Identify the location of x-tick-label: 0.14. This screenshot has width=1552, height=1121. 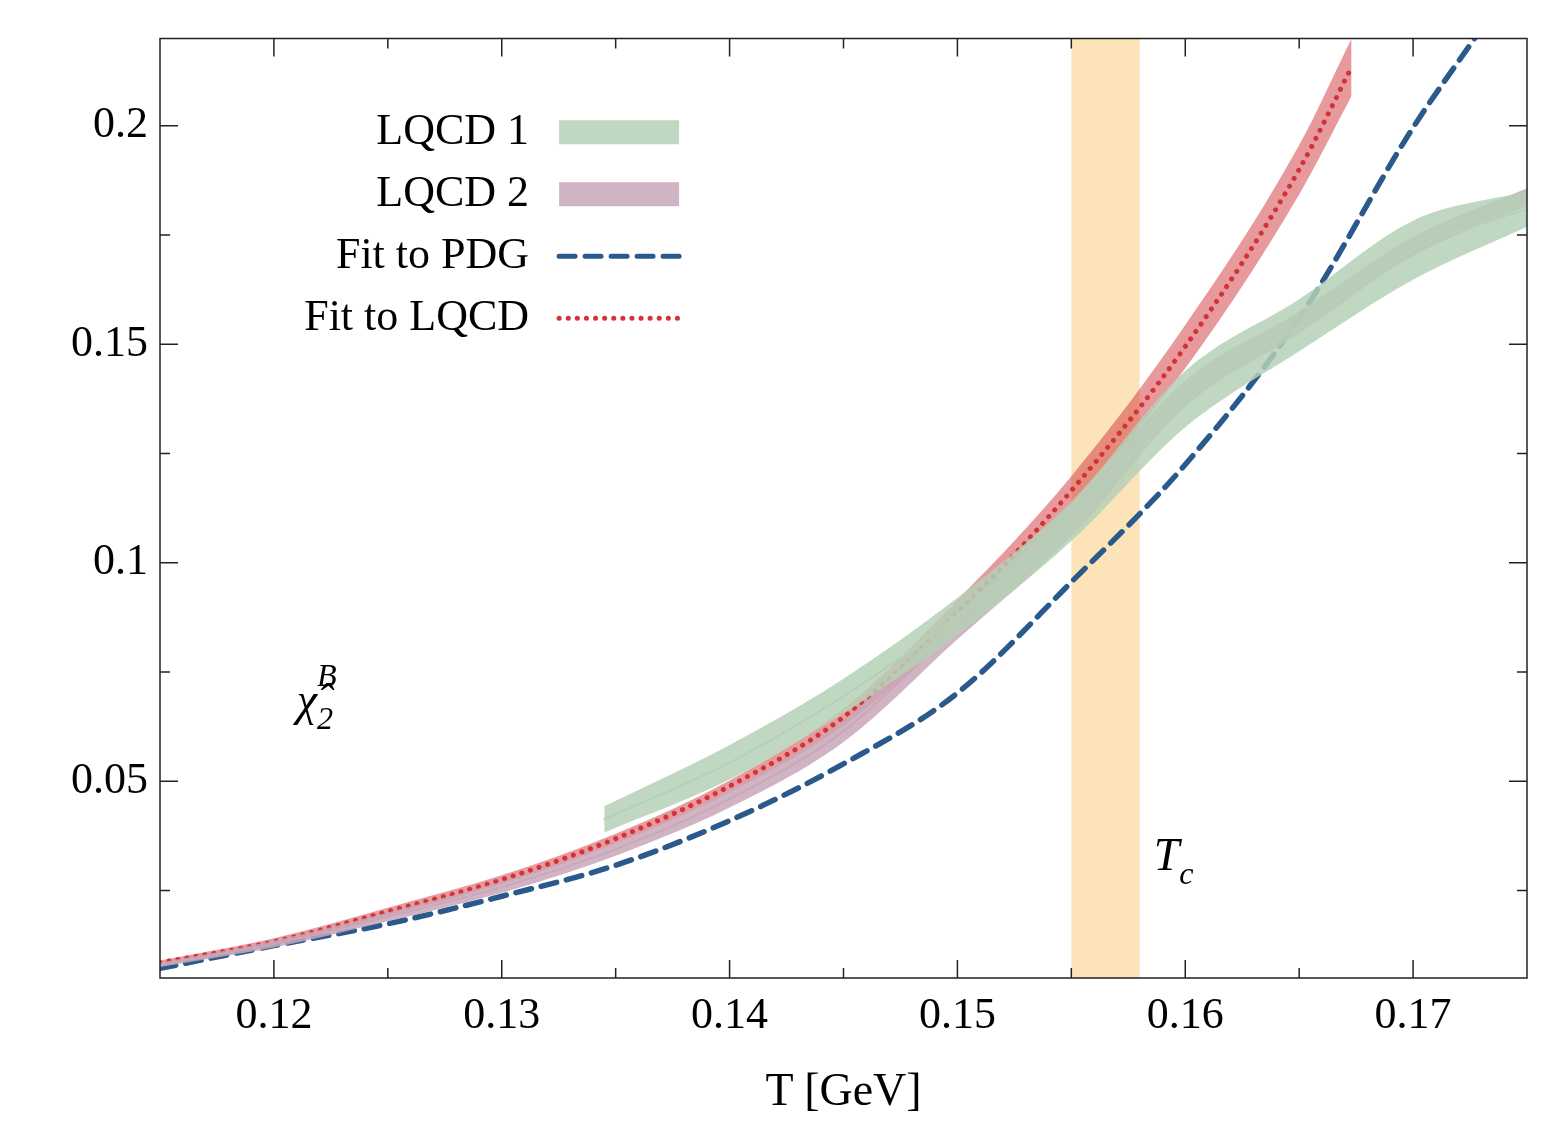
(730, 1013).